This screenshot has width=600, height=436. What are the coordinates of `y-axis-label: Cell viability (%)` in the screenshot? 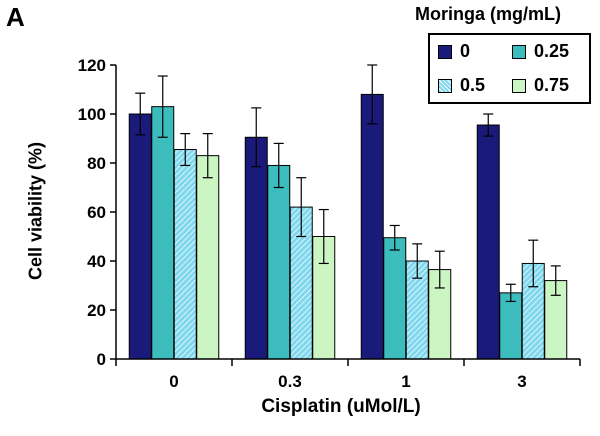 It's located at (35, 211).